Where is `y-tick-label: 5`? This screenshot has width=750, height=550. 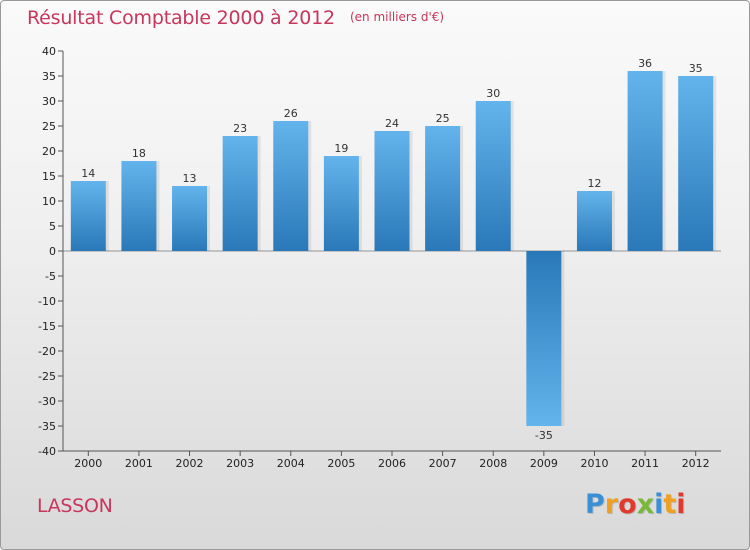 y-tick-label: 5 is located at coordinates (52, 226).